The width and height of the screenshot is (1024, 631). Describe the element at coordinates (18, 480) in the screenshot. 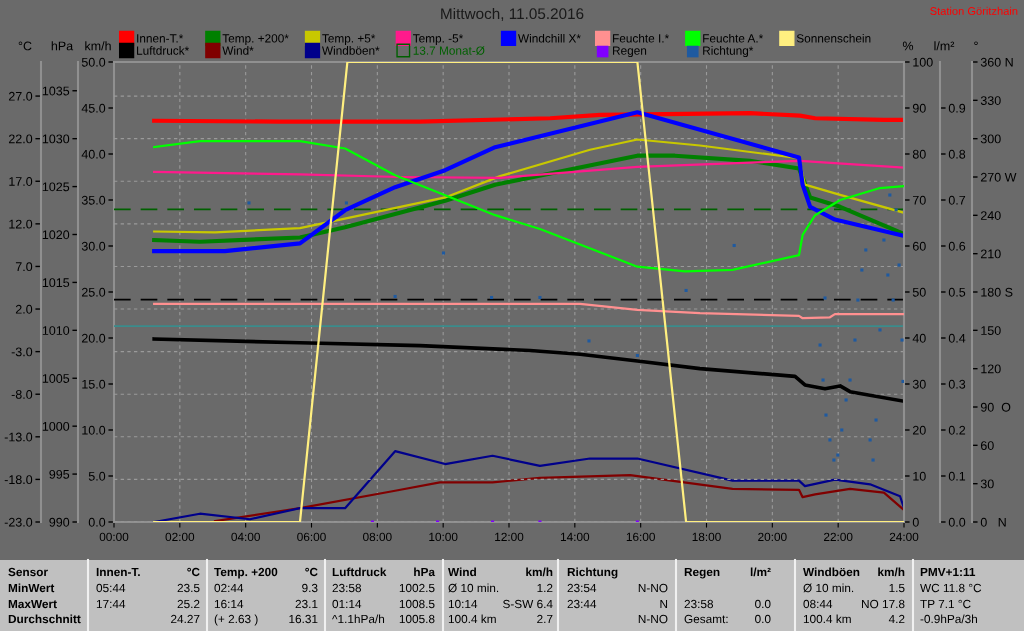

I see `y2-tick-label: -18.0` at that location.